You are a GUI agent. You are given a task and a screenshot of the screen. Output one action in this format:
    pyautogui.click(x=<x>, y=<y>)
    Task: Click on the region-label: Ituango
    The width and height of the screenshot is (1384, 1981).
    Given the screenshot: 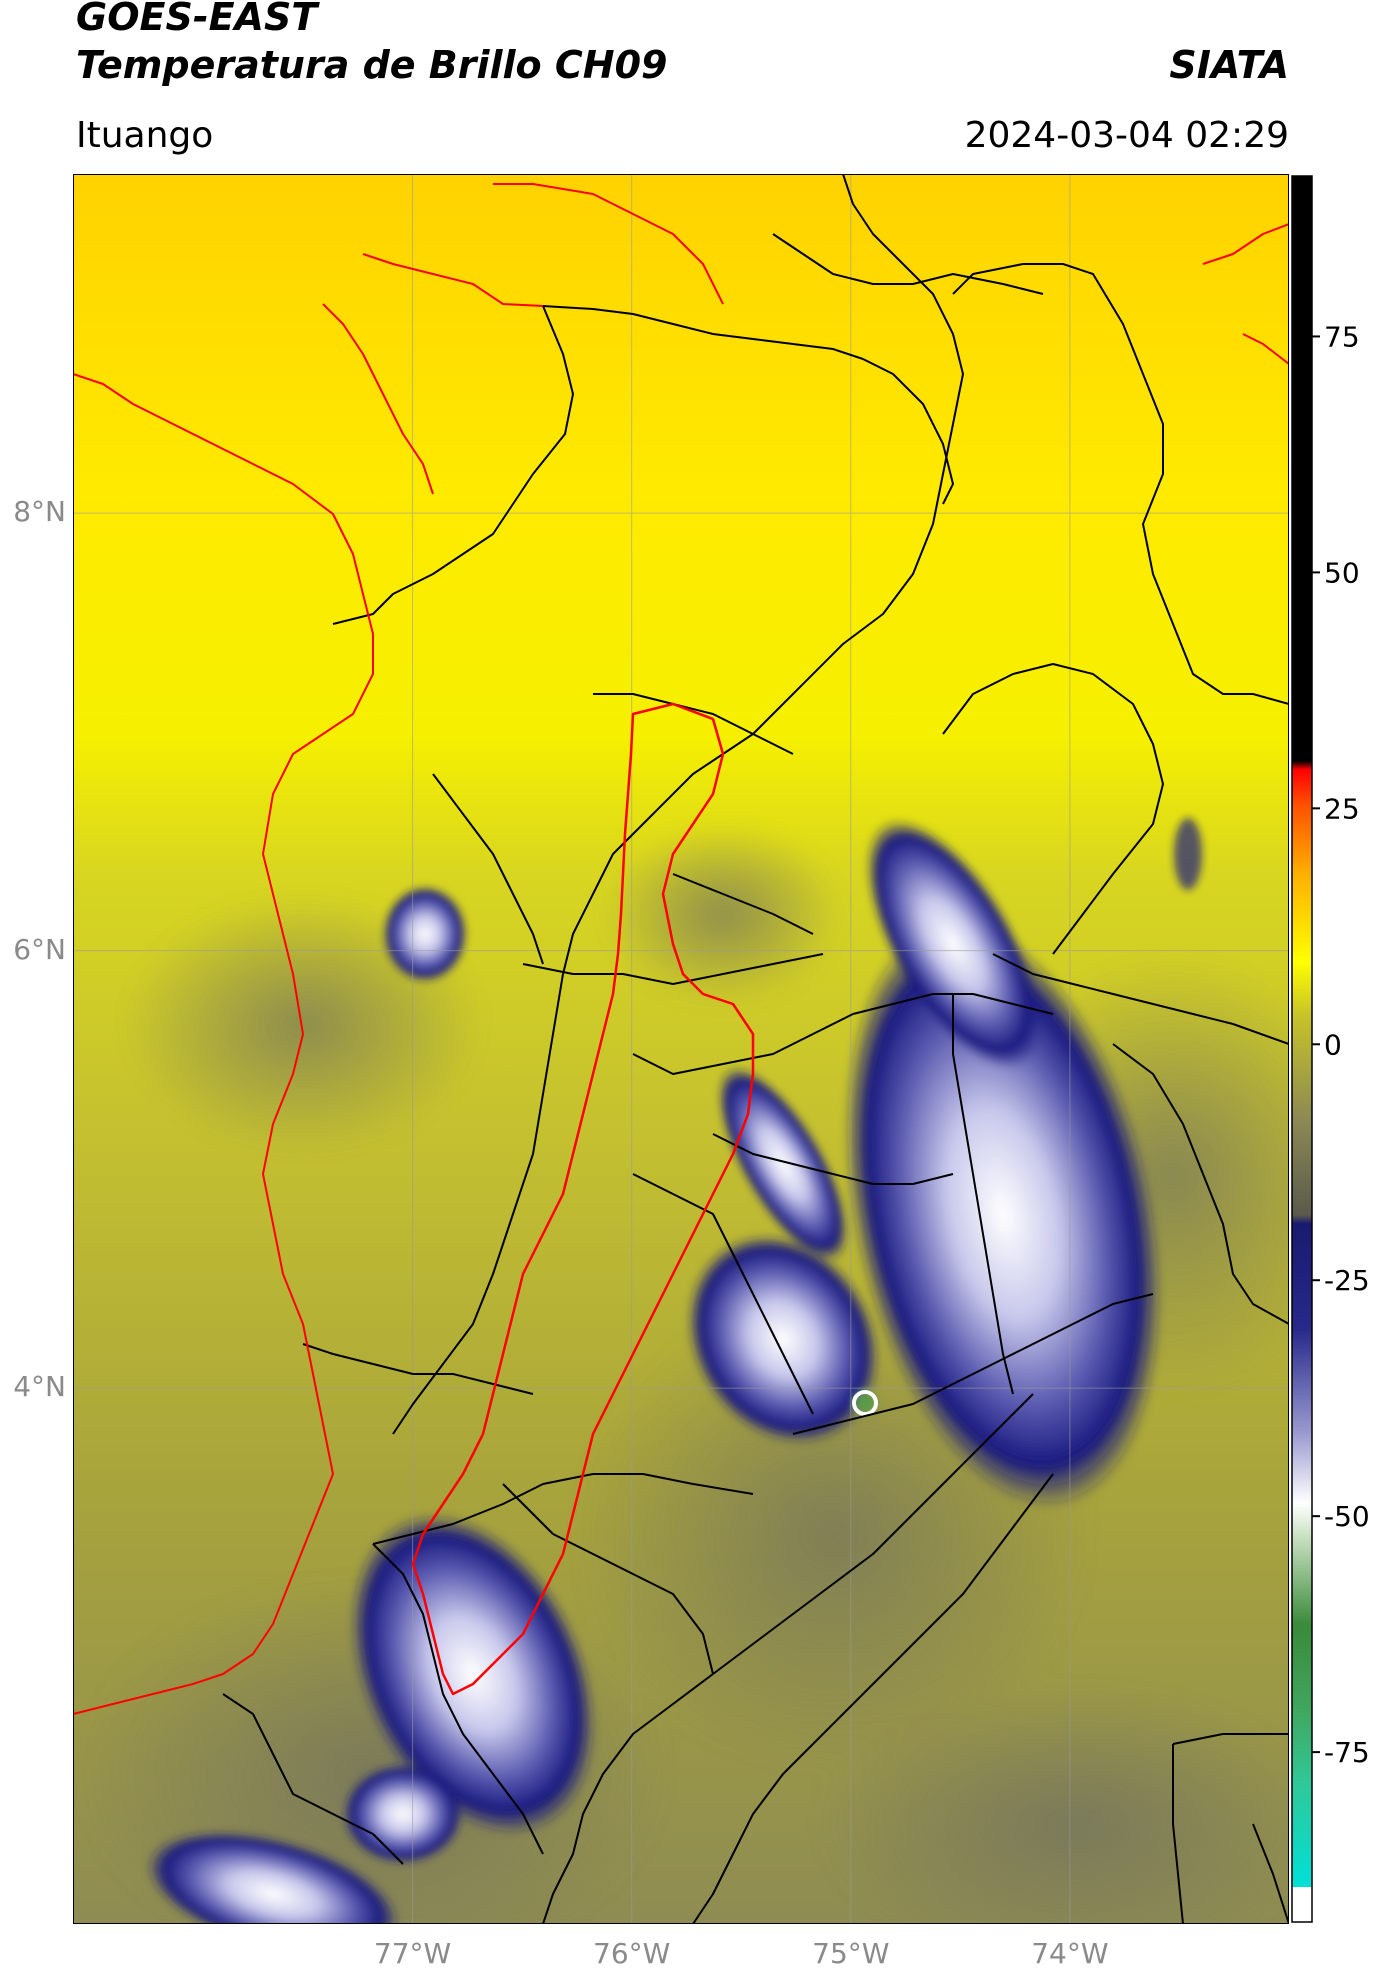 What is the action you would take?
    pyautogui.click(x=145, y=135)
    